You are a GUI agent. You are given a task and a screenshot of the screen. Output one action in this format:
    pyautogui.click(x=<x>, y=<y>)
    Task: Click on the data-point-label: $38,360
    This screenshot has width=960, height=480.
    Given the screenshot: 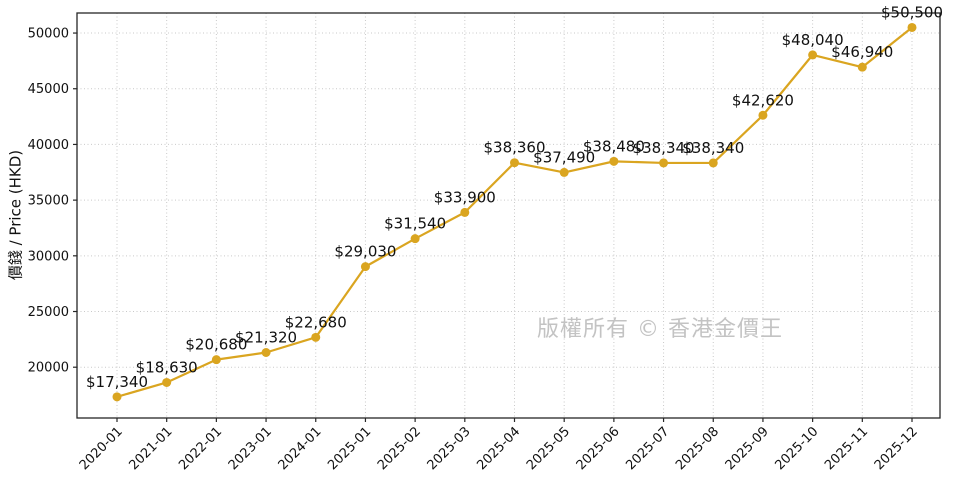 What is the action you would take?
    pyautogui.click(x=514, y=148)
    